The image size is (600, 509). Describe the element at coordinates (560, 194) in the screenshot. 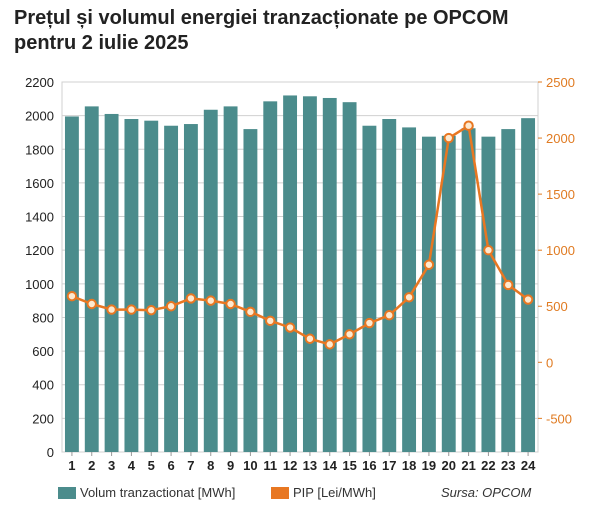

I see `right-axis-tick-label: 1500` at that location.